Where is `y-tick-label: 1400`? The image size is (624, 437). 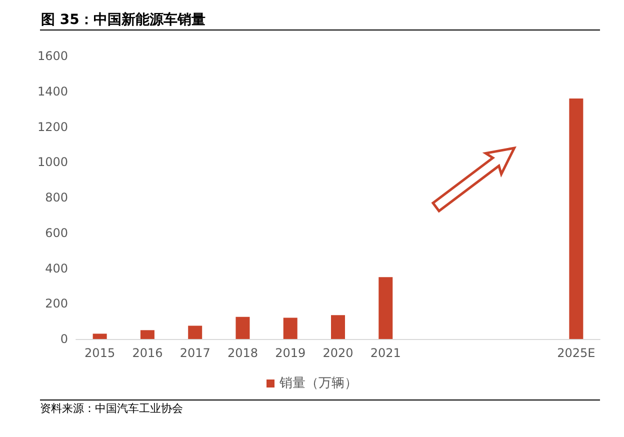
y-tick-label: 1400 is located at coordinates (52, 91).